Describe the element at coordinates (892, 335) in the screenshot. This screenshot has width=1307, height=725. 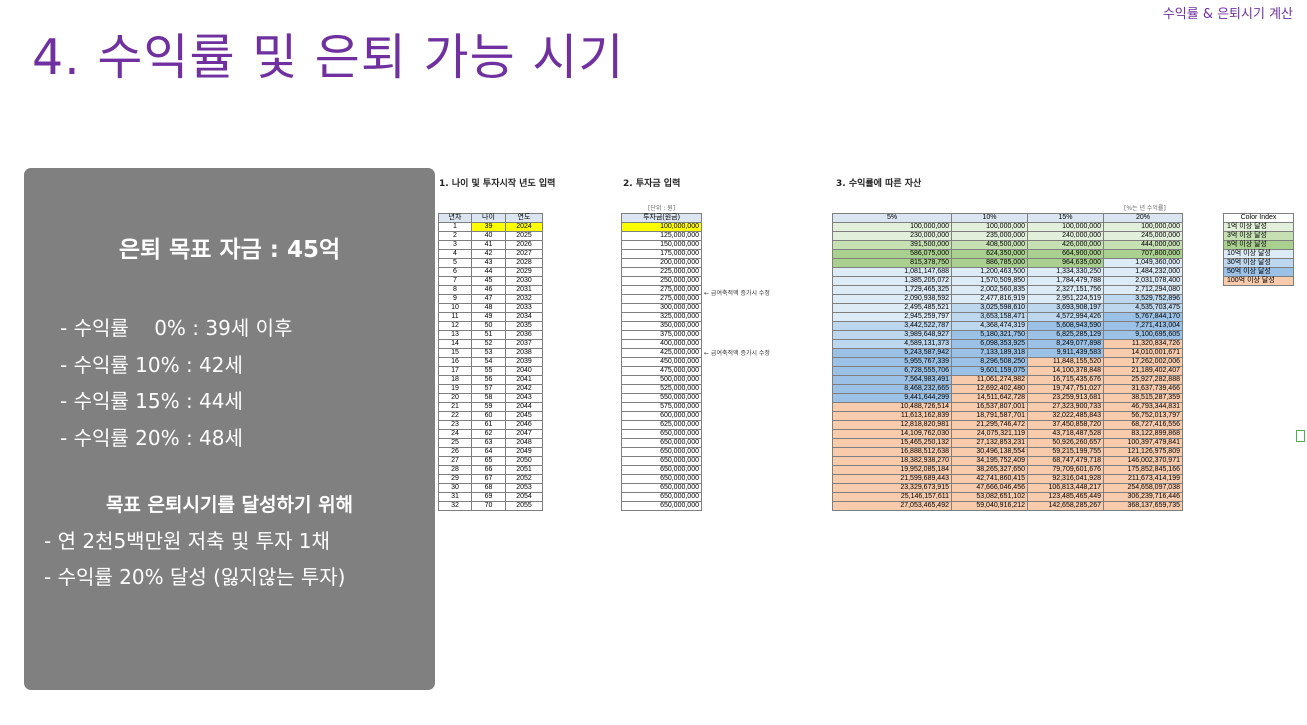
I see `row-asset-cell: 3,989,648,927` at that location.